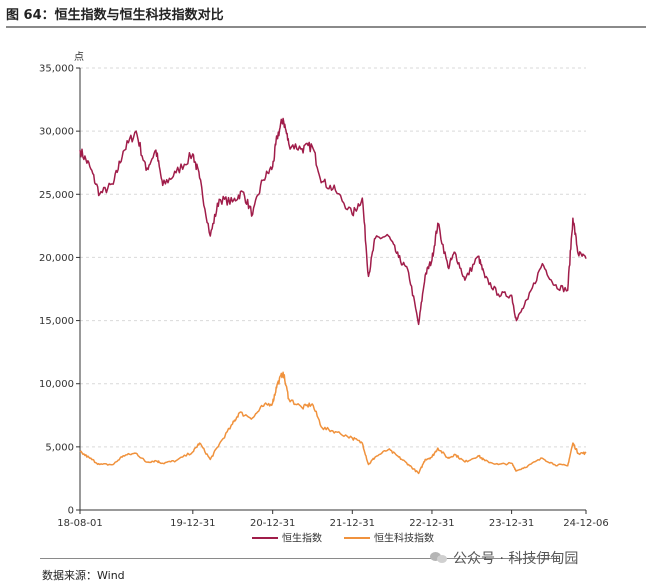  Describe the element at coordinates (79, 57) in the screenshot. I see `y-unit-label: 点` at that location.